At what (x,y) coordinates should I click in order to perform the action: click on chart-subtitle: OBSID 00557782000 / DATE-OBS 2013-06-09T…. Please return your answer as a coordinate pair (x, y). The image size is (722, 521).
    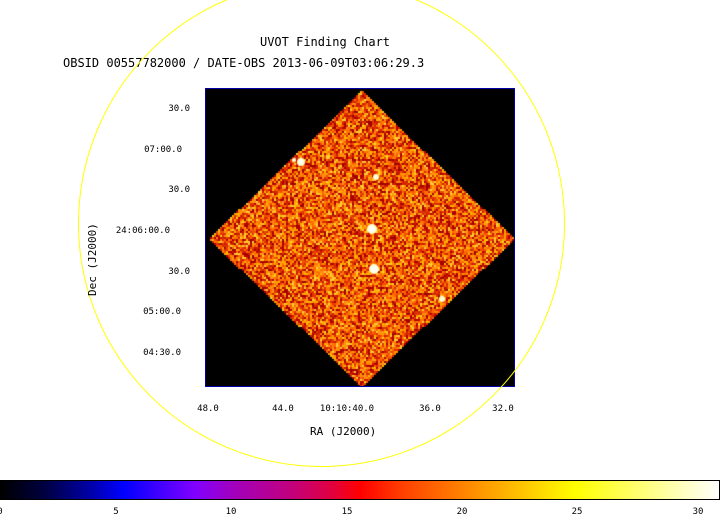
    Looking at the image, I should click on (244, 63).